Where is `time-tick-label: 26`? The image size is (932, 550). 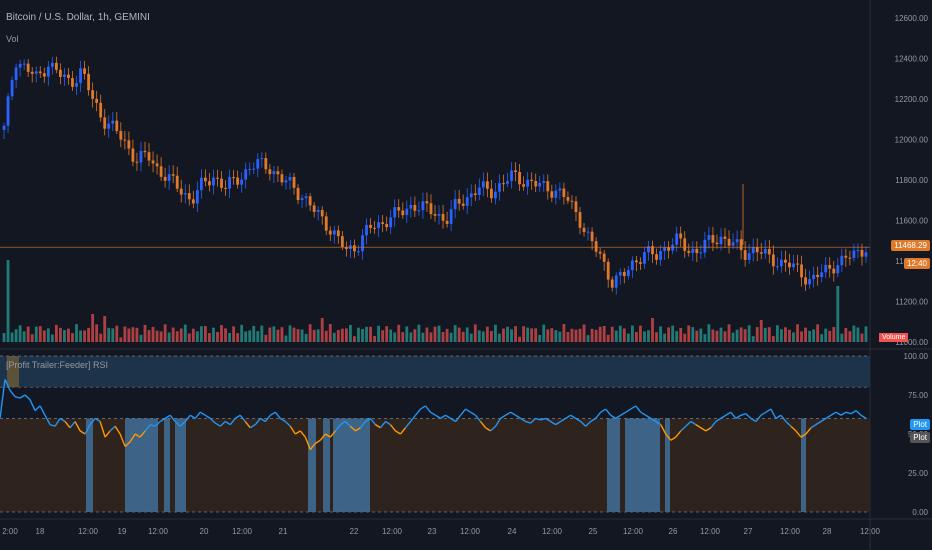 time-tick-label: 26 is located at coordinates (673, 531).